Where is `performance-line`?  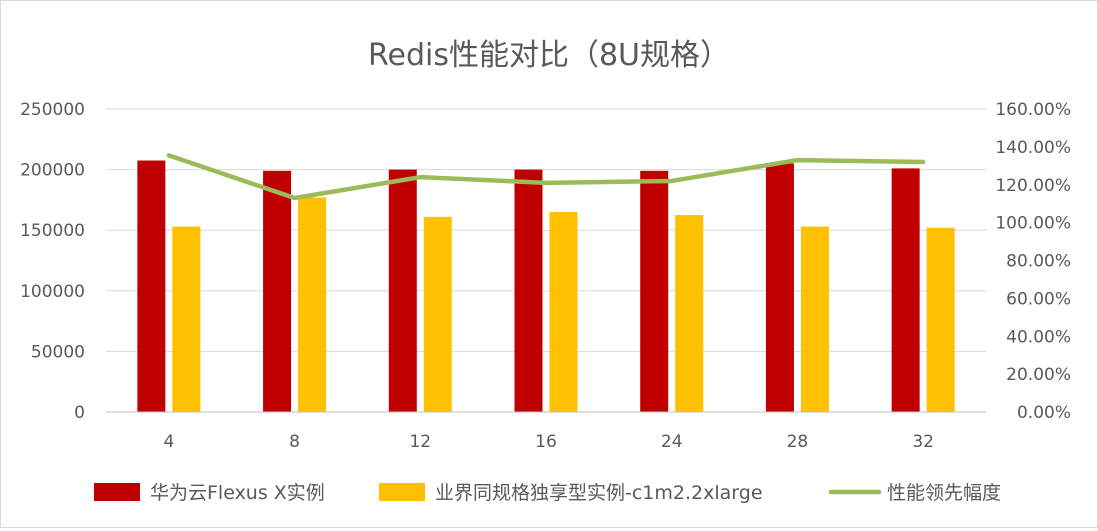 performance-line is located at coordinates (546, 177).